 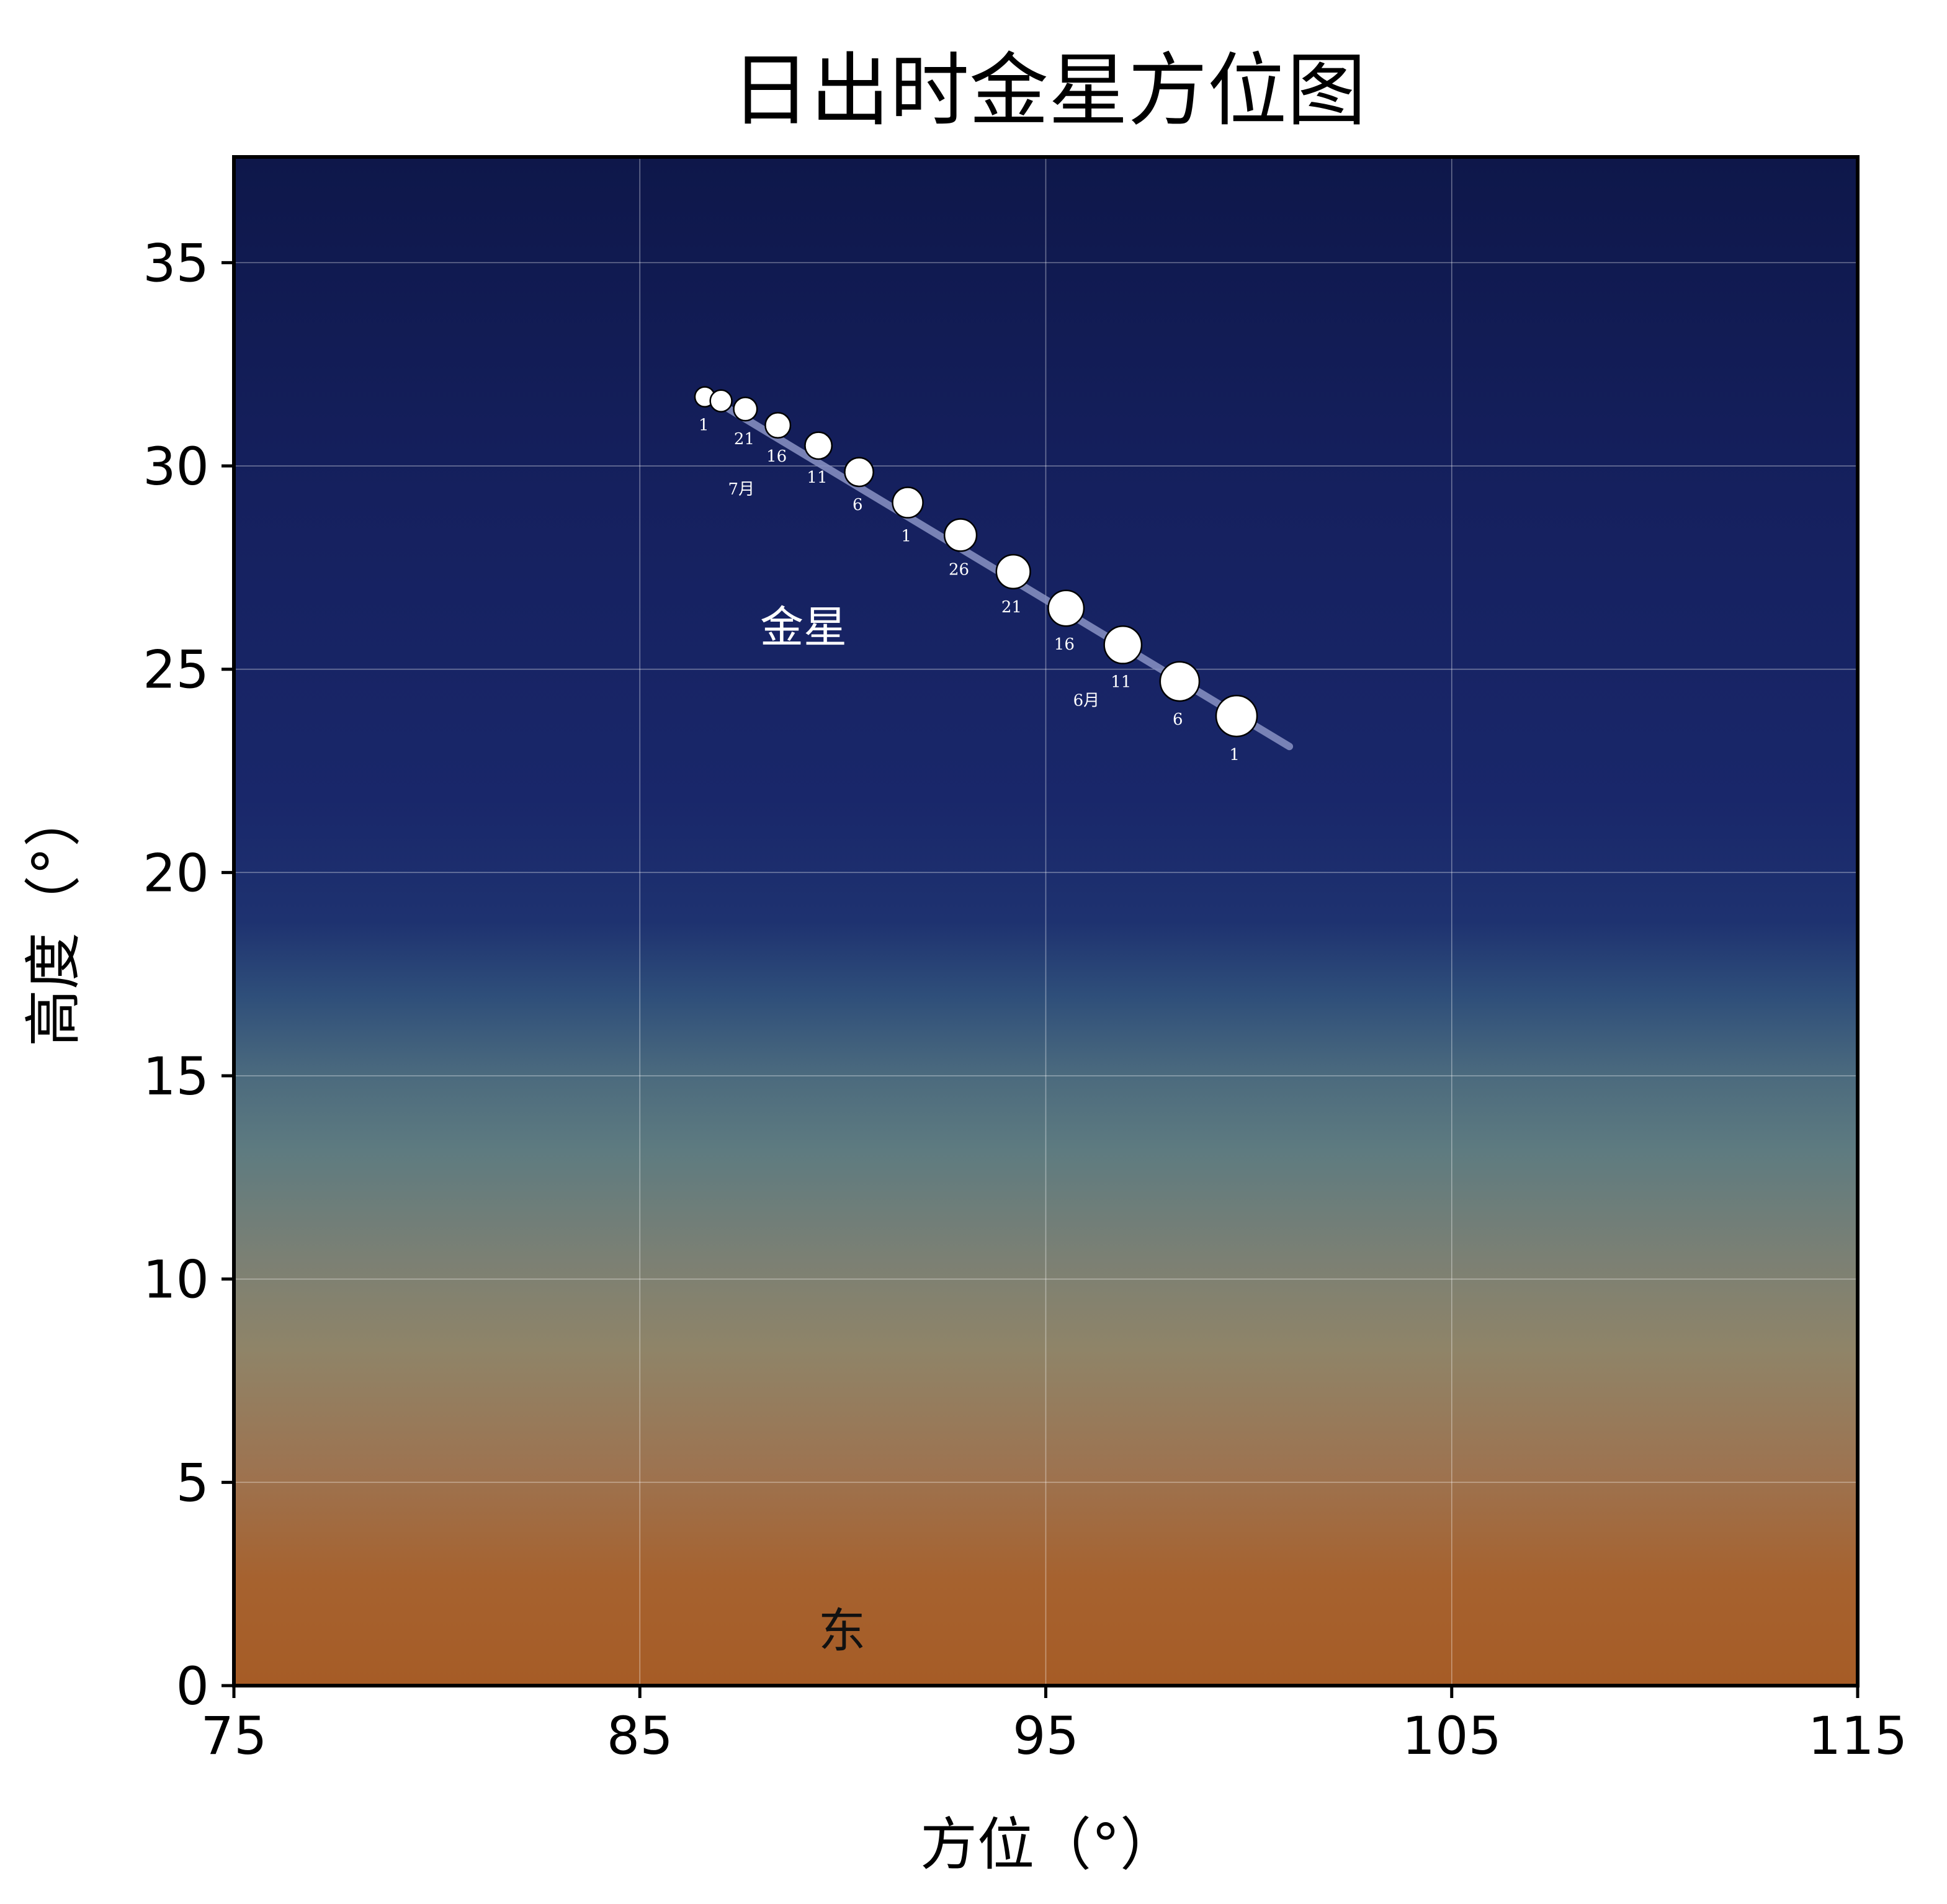 What do you see at coordinates (1046, 1736) in the screenshot?
I see `x-tick-label: 95` at bounding box center [1046, 1736].